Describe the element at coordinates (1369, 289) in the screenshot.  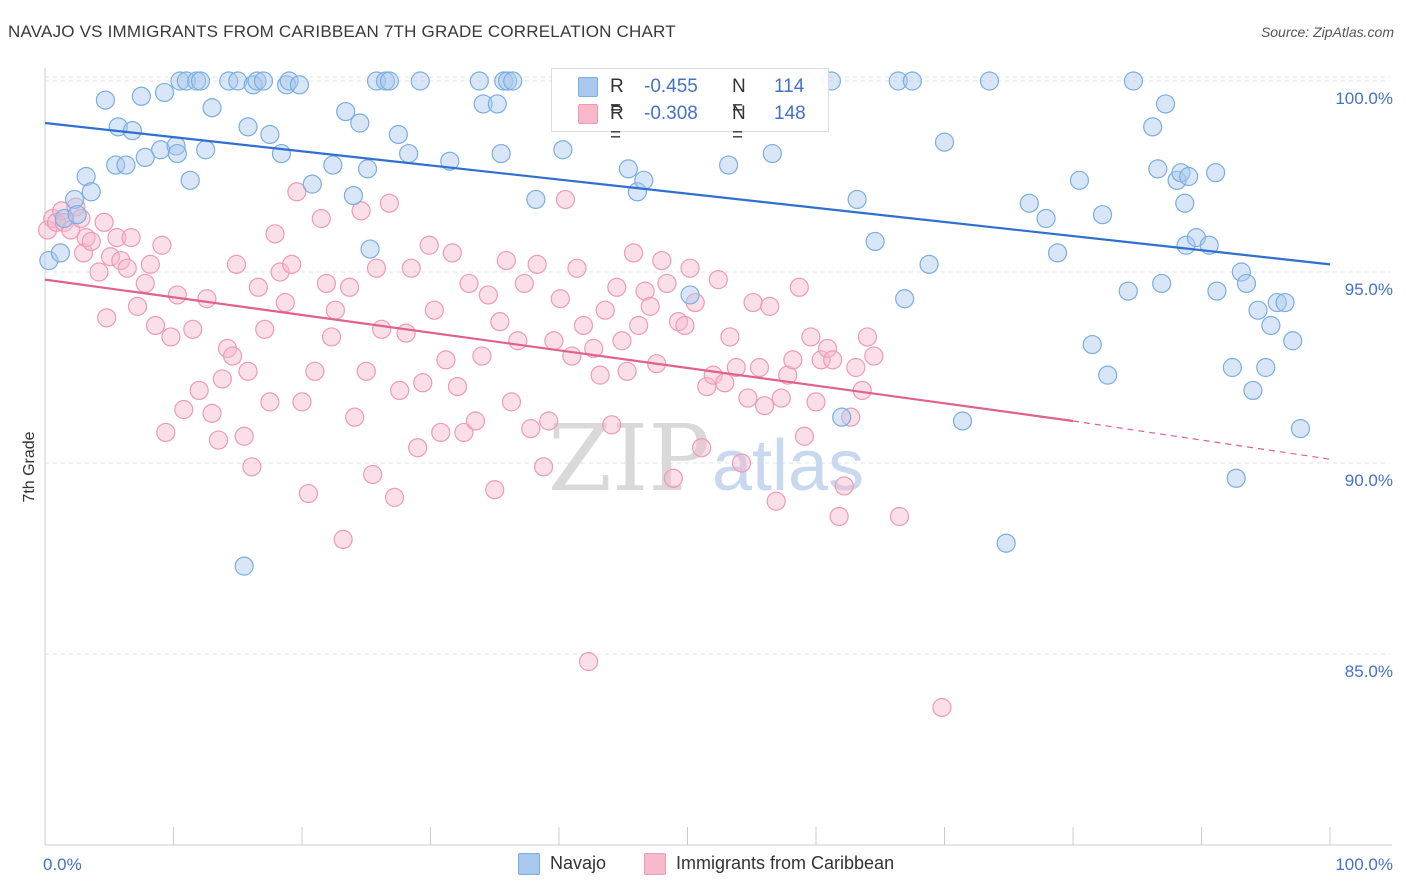
I see `y-tick-label: 95.0%` at that location.